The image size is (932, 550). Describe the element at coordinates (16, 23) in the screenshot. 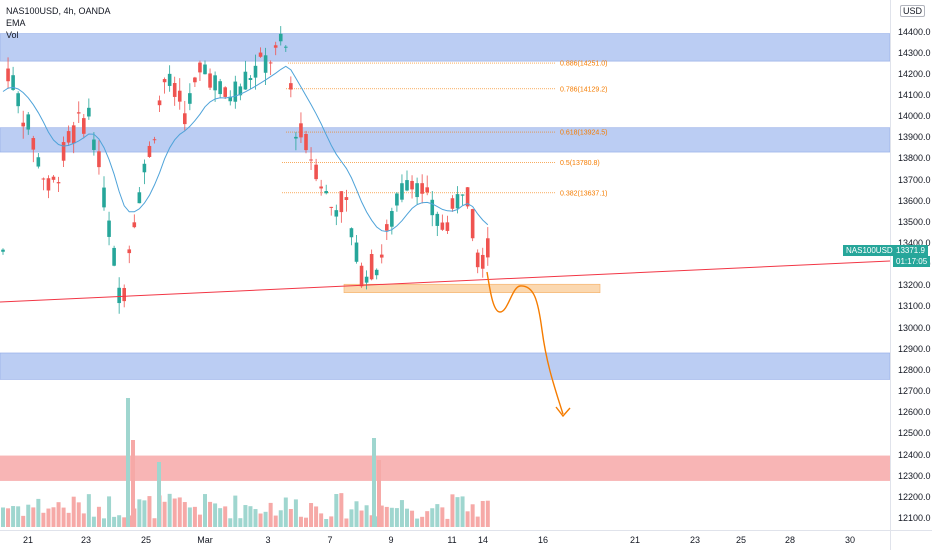

I see `ema-legend: EMA` at that location.